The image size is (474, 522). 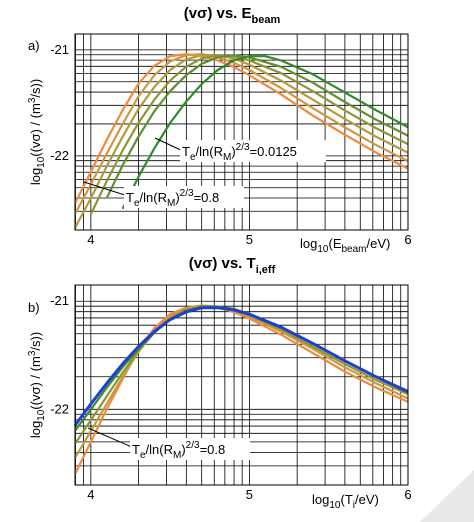 What do you see at coordinates (232, 265) in the screenshot?
I see `panel-b-title: (vσ) vs. Ti,eff` at bounding box center [232, 265].